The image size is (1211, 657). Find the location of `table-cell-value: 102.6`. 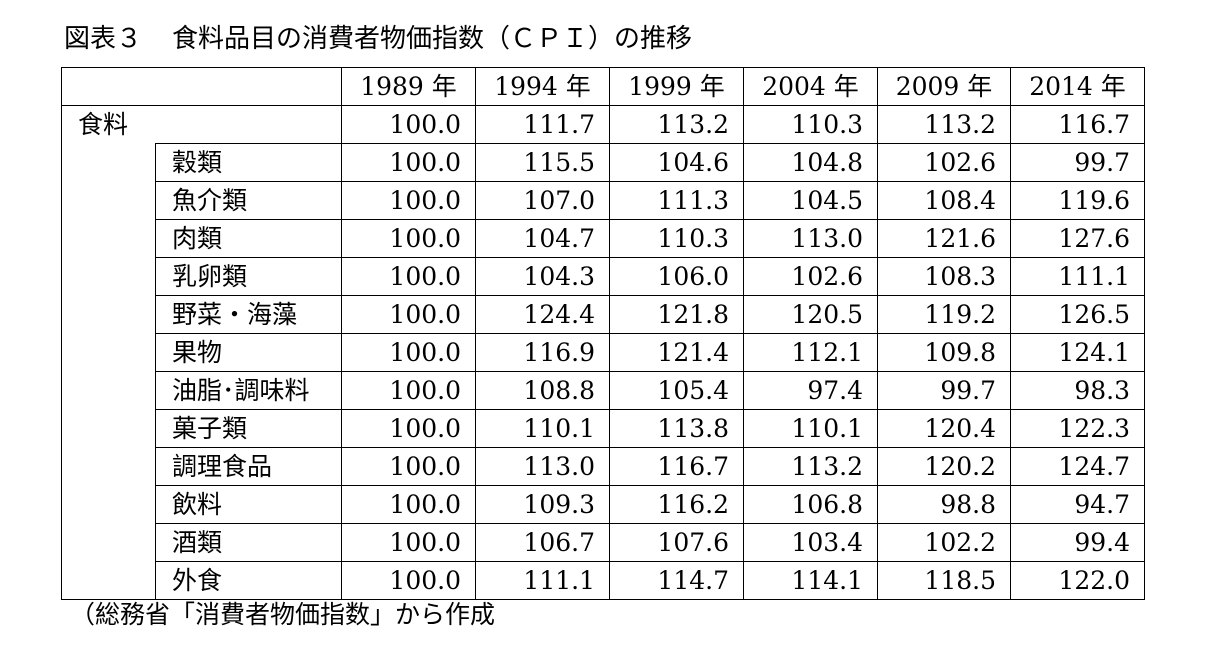

table-cell-value: 102.6 is located at coordinates (810, 276).